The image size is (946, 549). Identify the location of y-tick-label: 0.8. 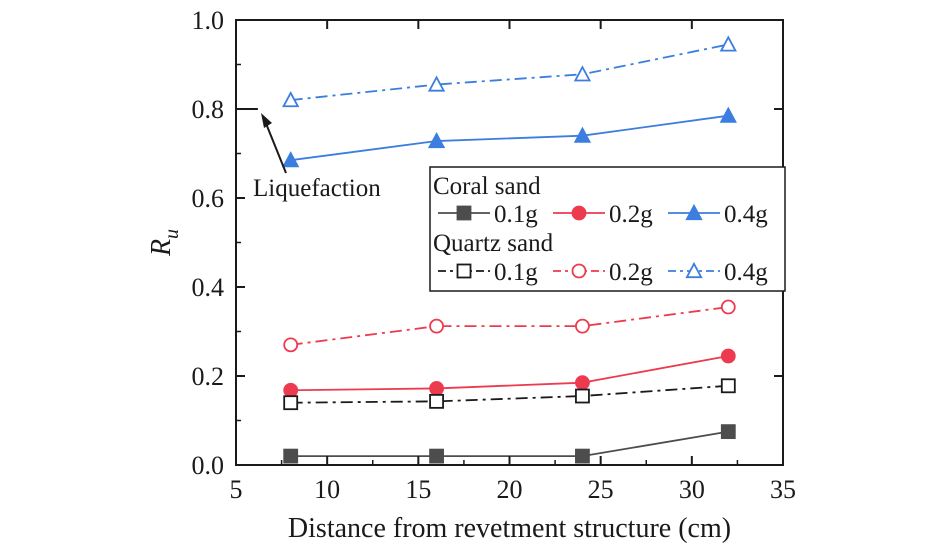
(208, 109).